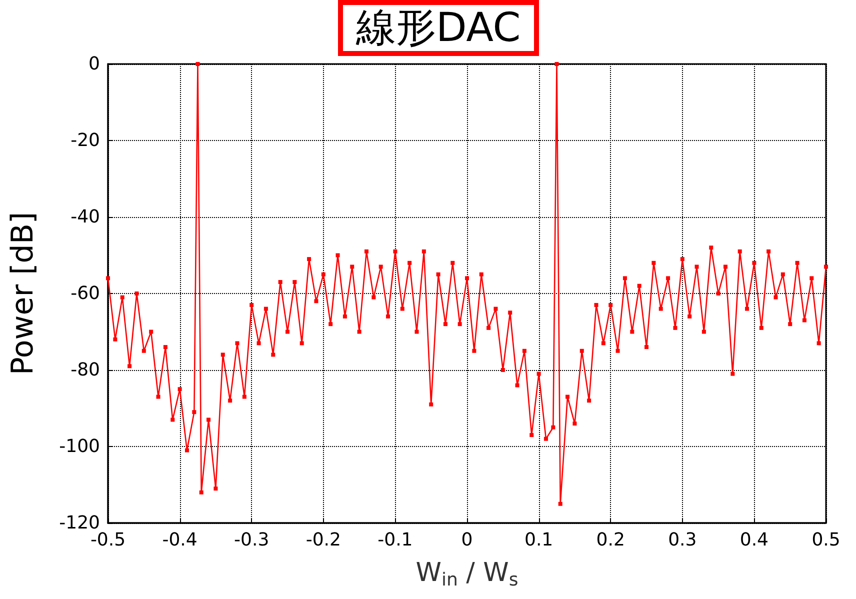 The height and width of the screenshot is (599, 856). I want to click on y-tick-label: -100, so click(79, 446).